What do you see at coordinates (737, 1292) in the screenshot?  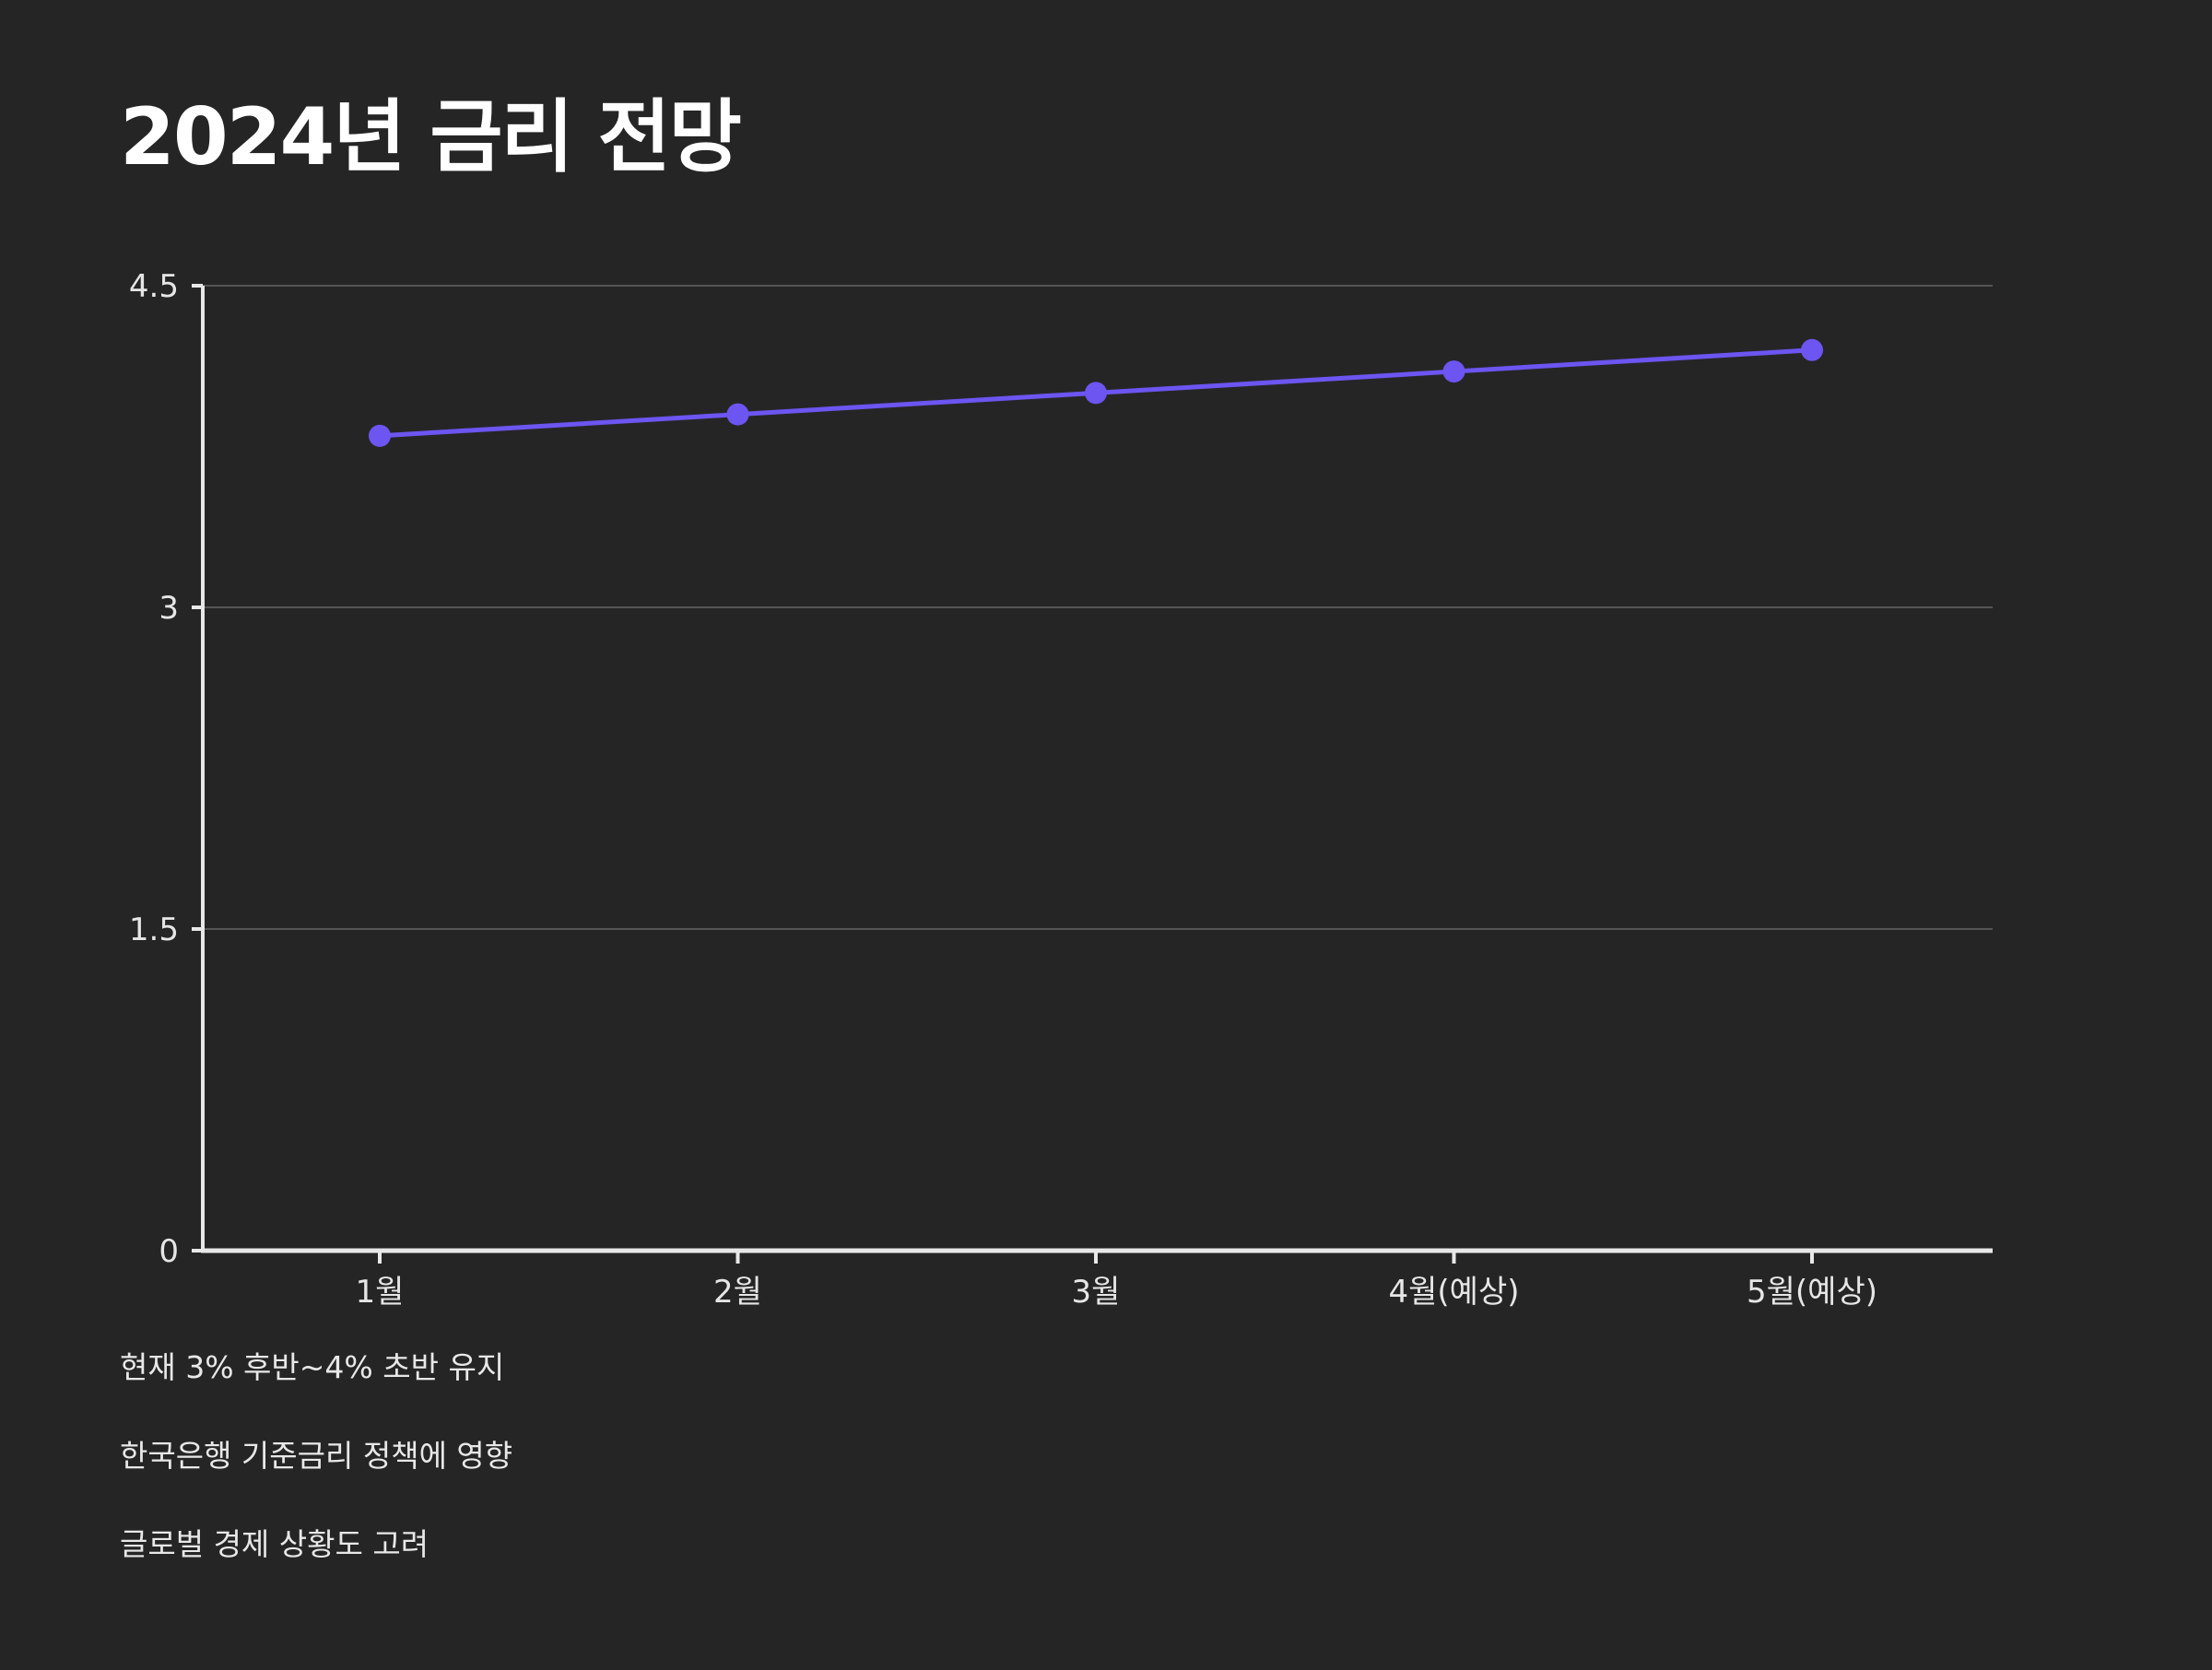 I see `x-tick-label: 2월` at bounding box center [737, 1292].